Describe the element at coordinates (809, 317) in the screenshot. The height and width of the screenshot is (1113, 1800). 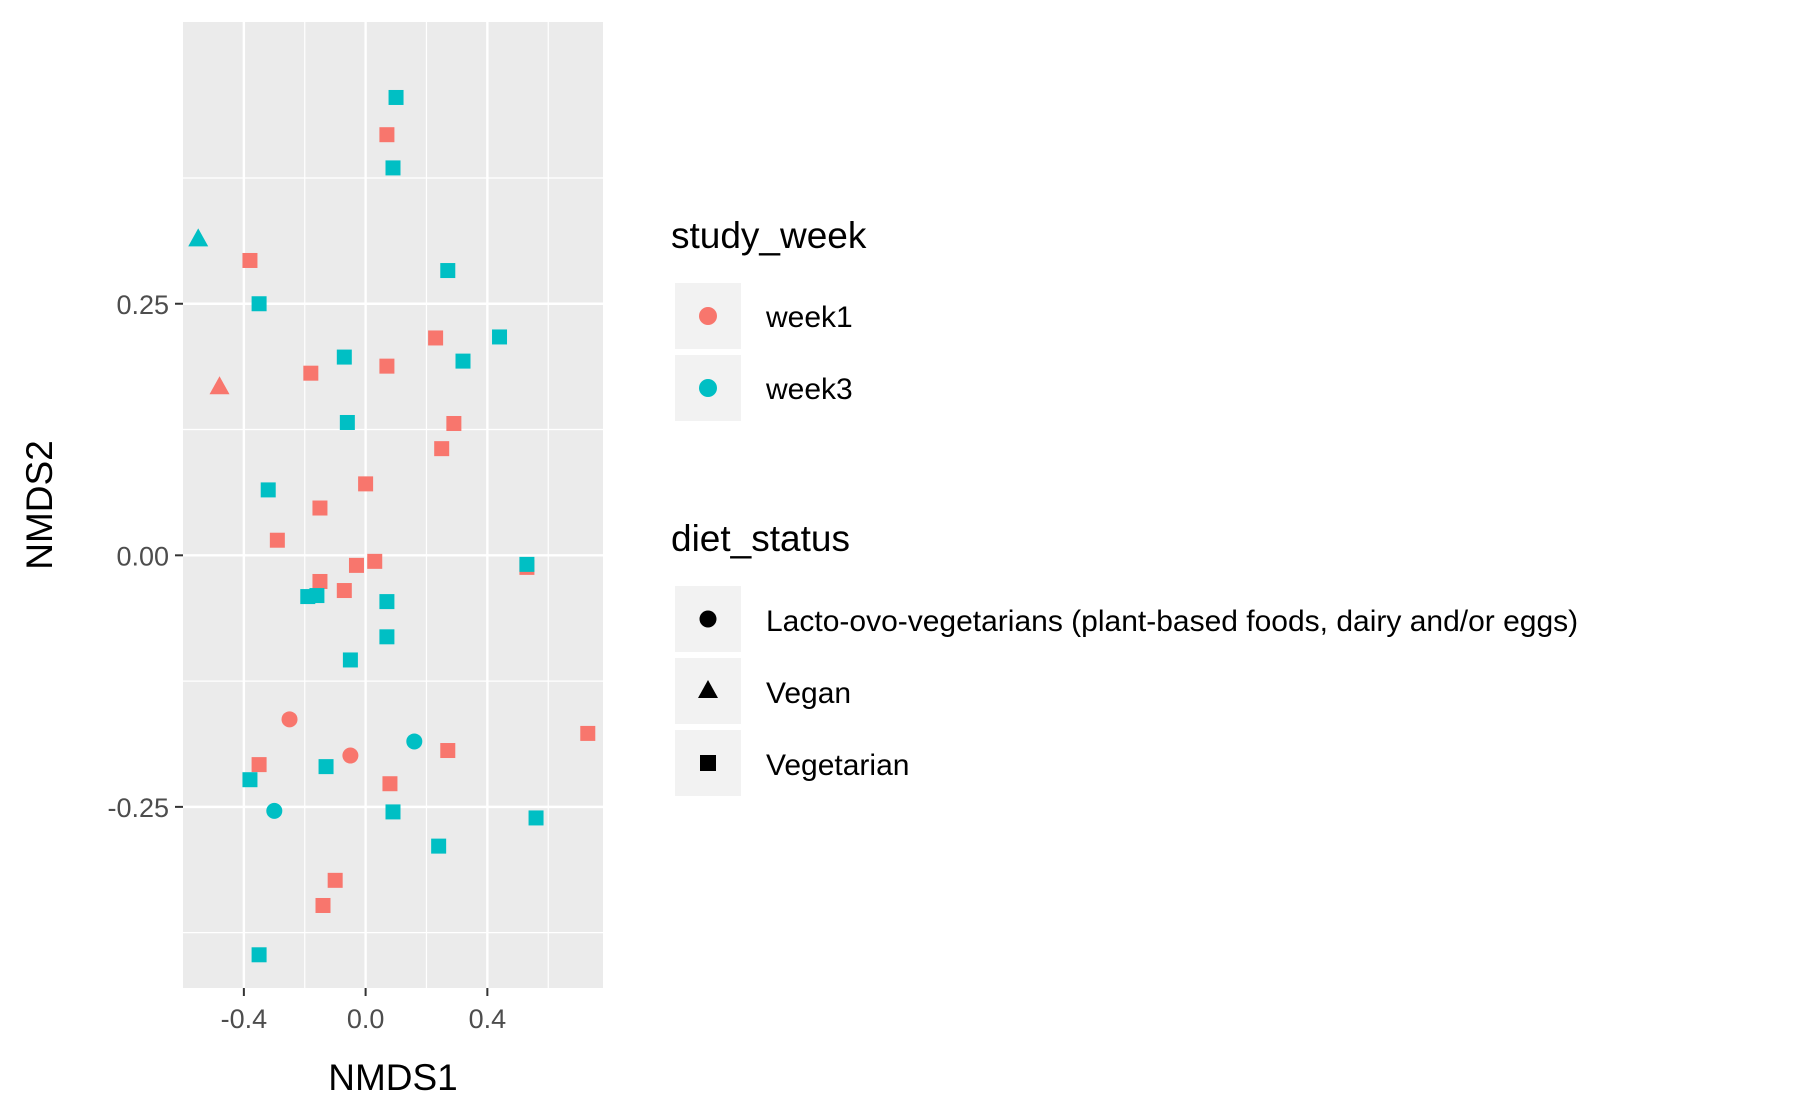
I see `legend-label-week1: week1` at that location.